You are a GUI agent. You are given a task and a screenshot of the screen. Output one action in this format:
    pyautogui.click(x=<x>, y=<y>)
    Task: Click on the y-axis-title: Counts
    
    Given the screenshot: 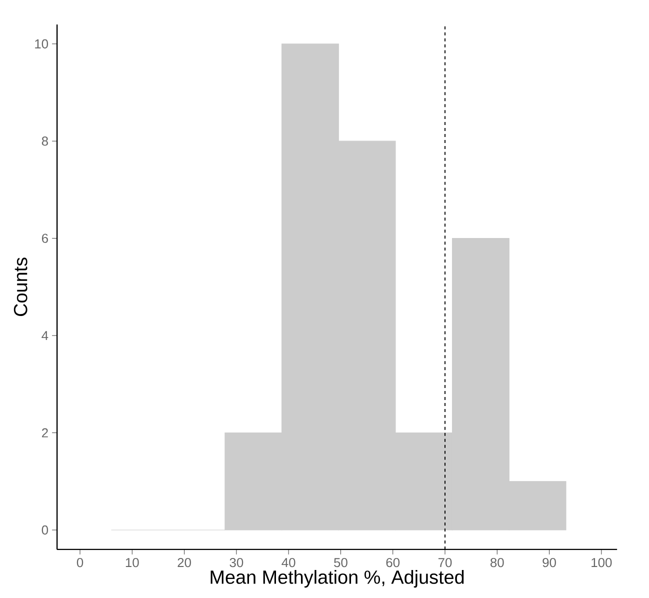 What is the action you would take?
    pyautogui.click(x=21, y=287)
    